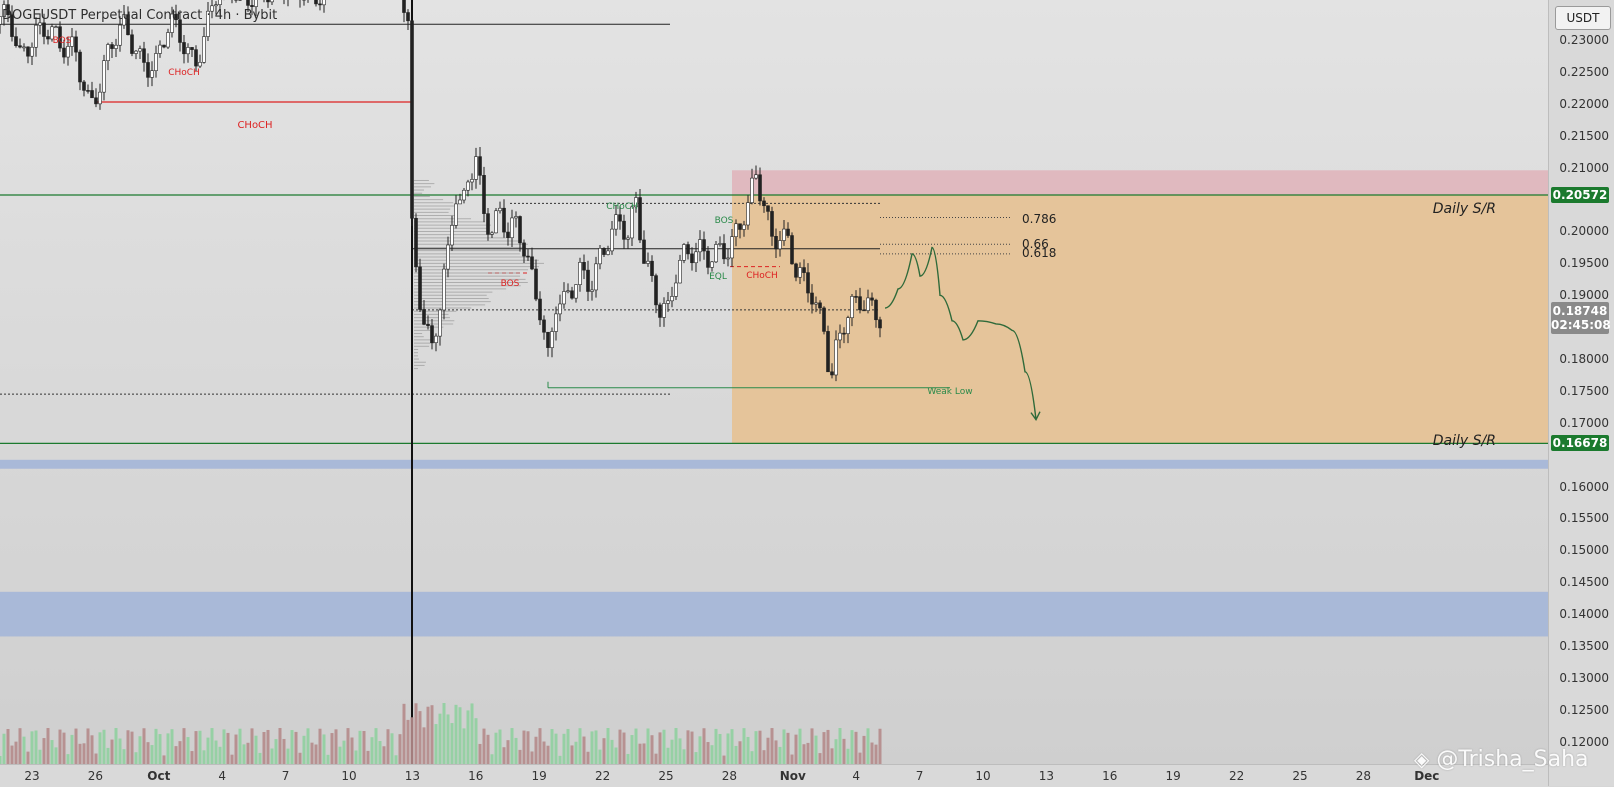  What do you see at coordinates (1583, 18) in the screenshot?
I see `currency-button: USDT` at bounding box center [1583, 18].